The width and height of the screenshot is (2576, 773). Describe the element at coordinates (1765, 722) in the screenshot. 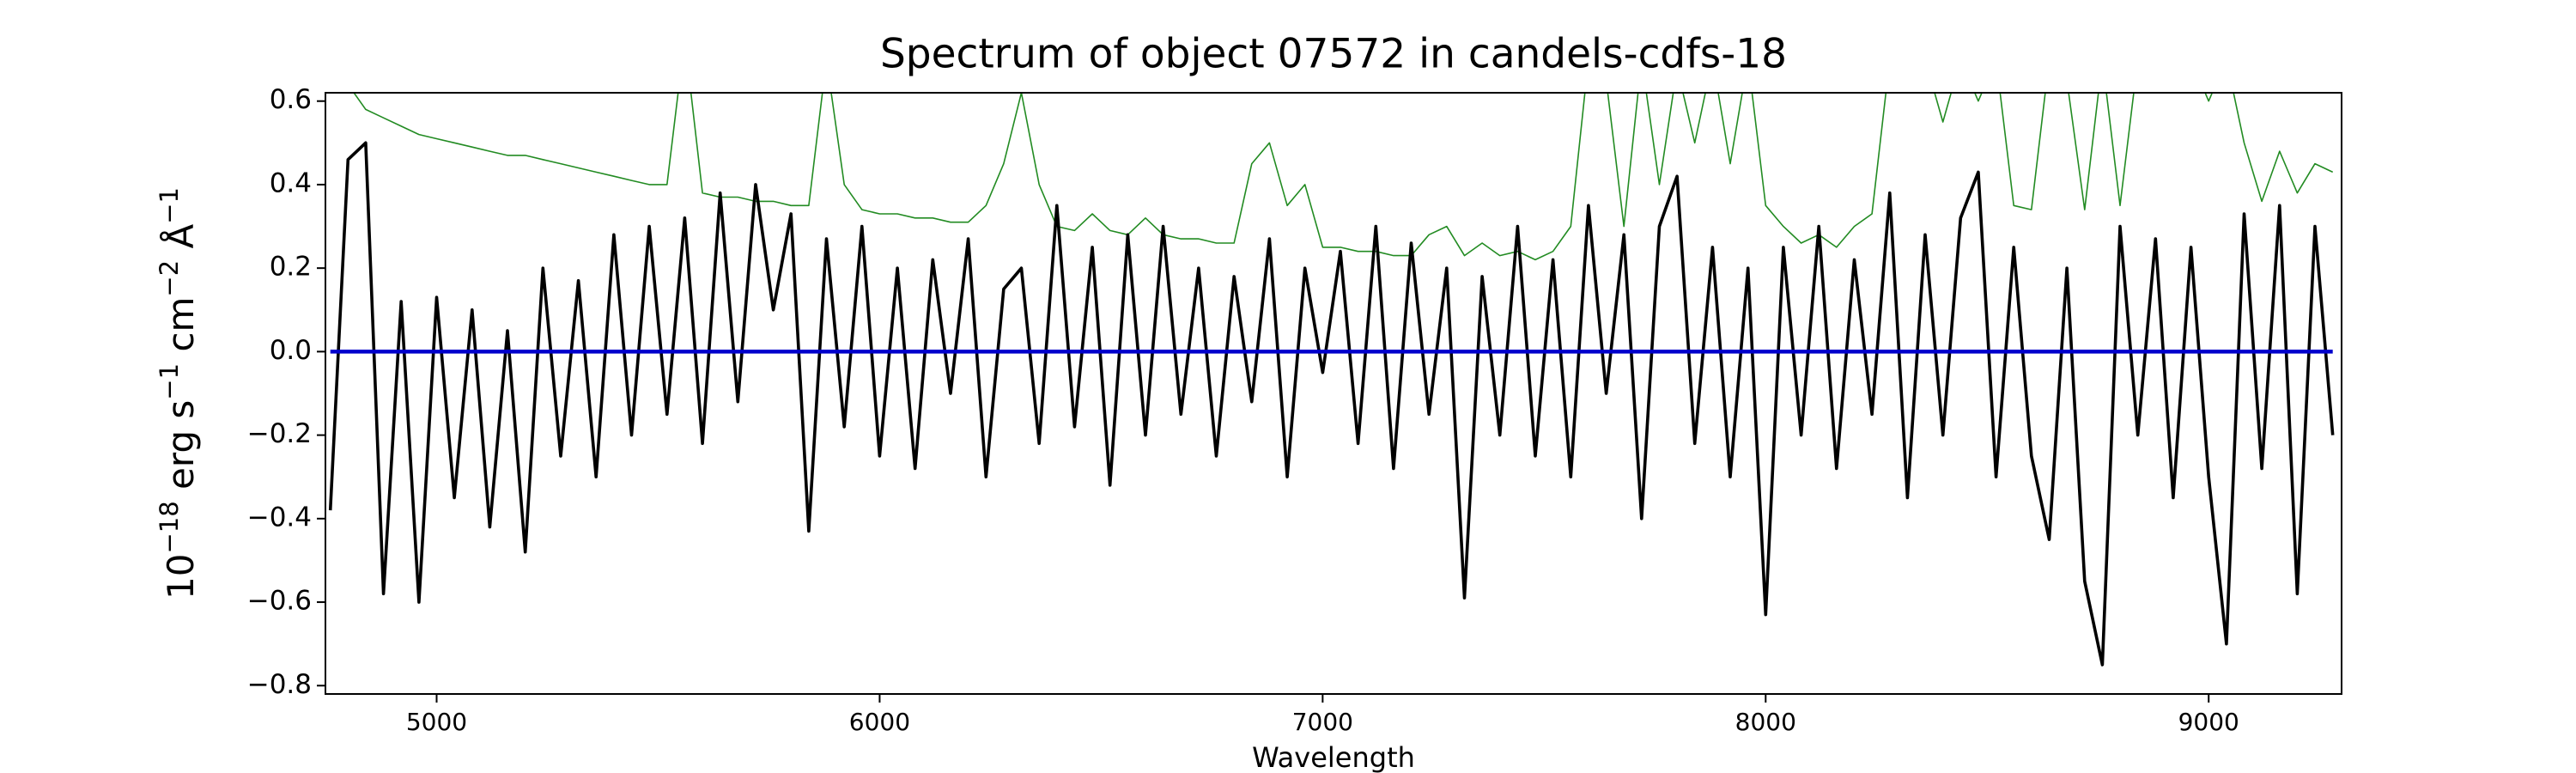

I see `x-tick-label: 8000` at that location.